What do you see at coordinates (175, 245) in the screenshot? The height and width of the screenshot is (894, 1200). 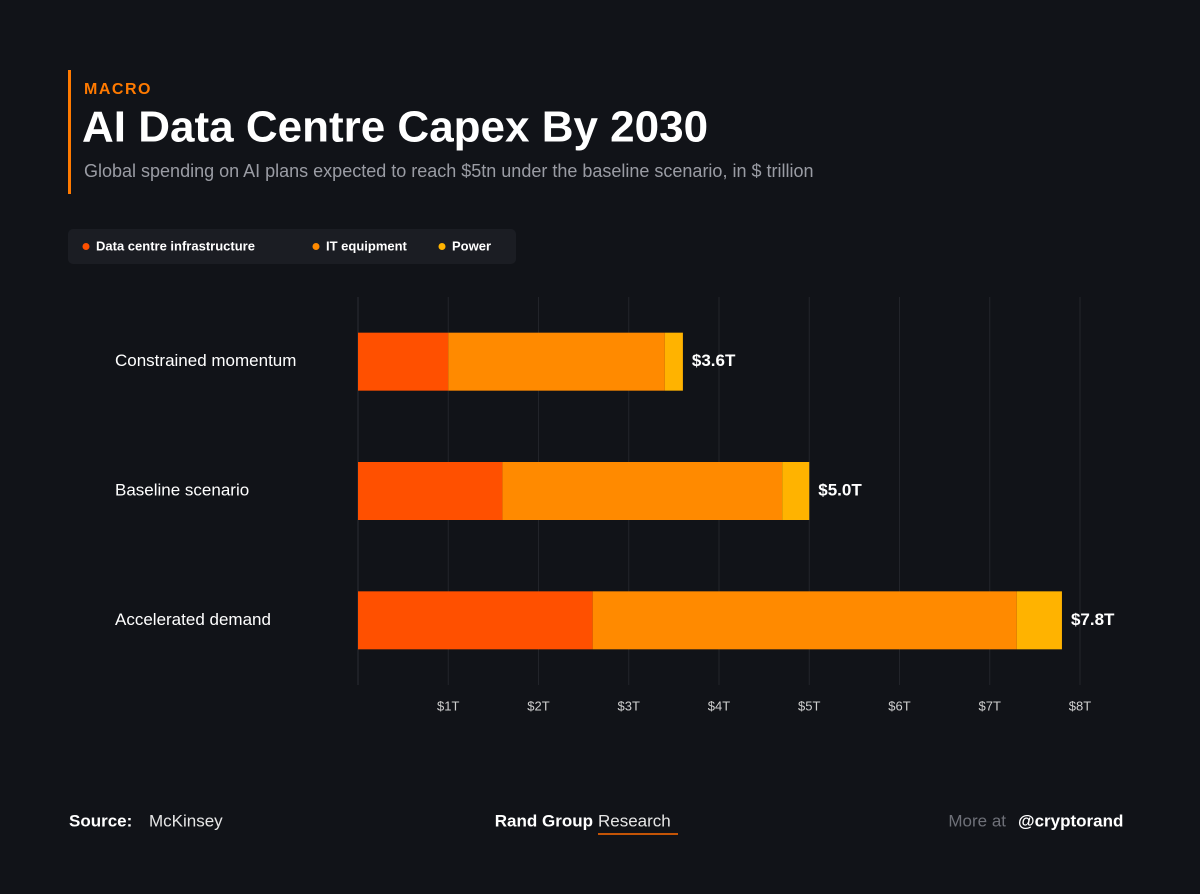 I see `legend-label: Data centre infrastructure` at bounding box center [175, 245].